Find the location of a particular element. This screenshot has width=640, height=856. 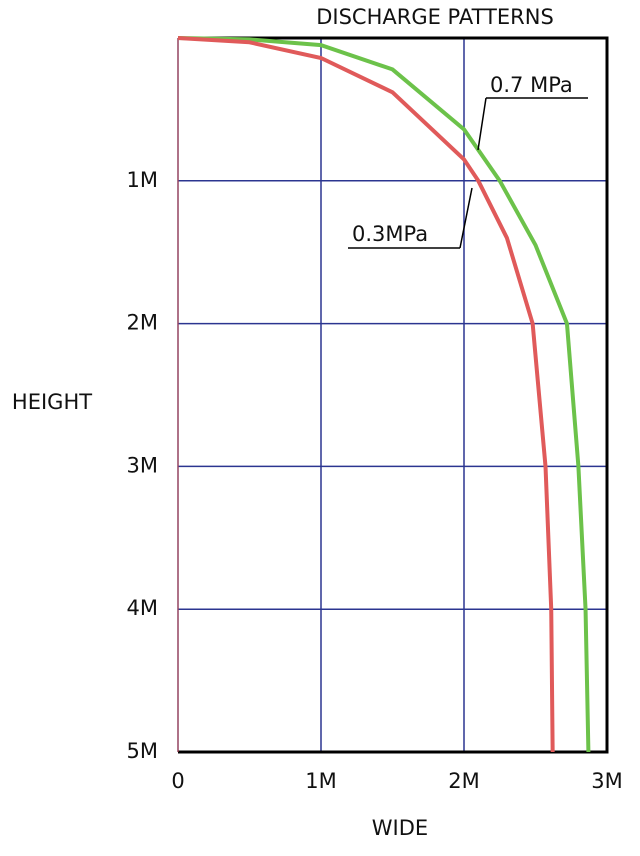

x-tick-label: 0 is located at coordinates (177, 781).